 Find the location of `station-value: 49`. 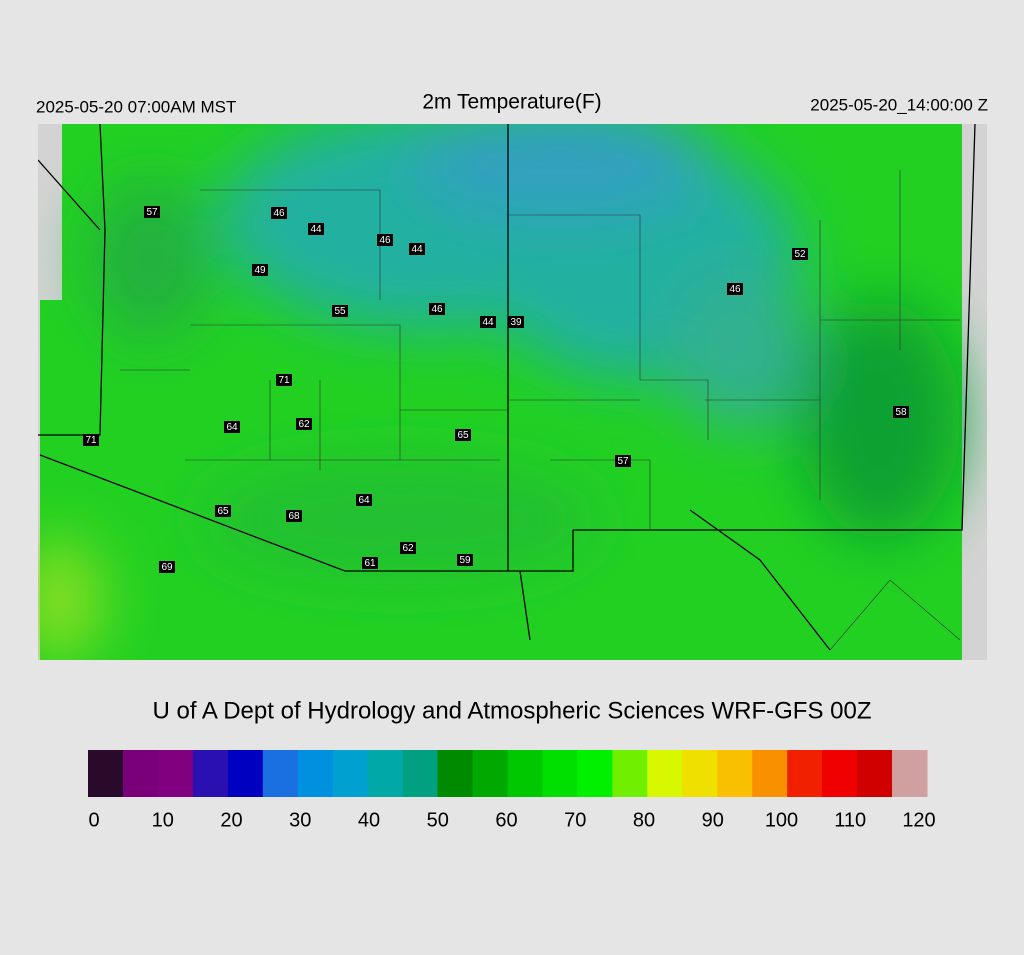

station-value: 49 is located at coordinates (260, 270).